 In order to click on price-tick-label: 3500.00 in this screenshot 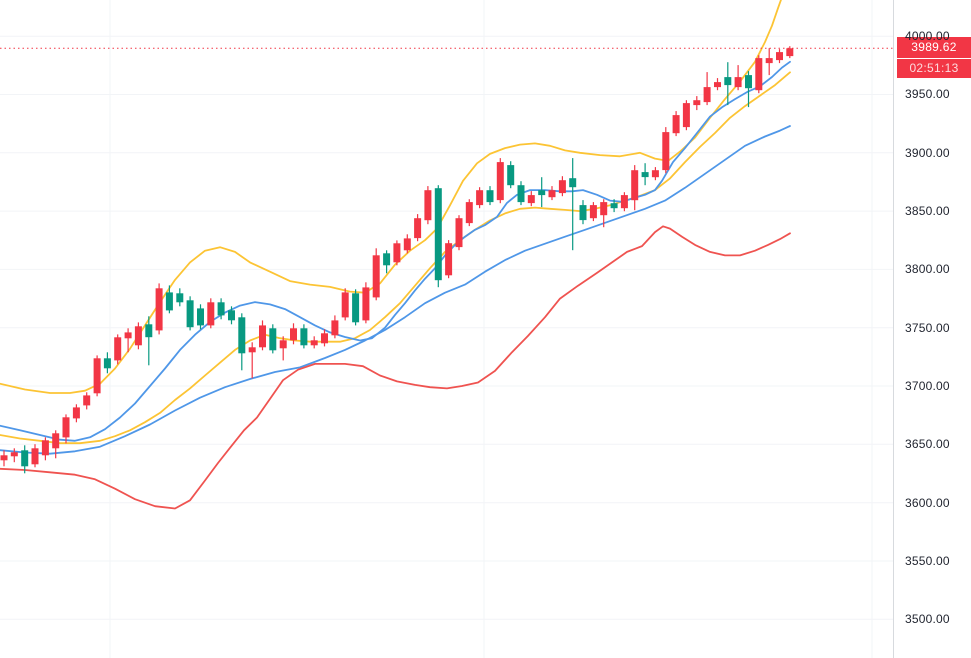, I will do `click(927, 619)`.